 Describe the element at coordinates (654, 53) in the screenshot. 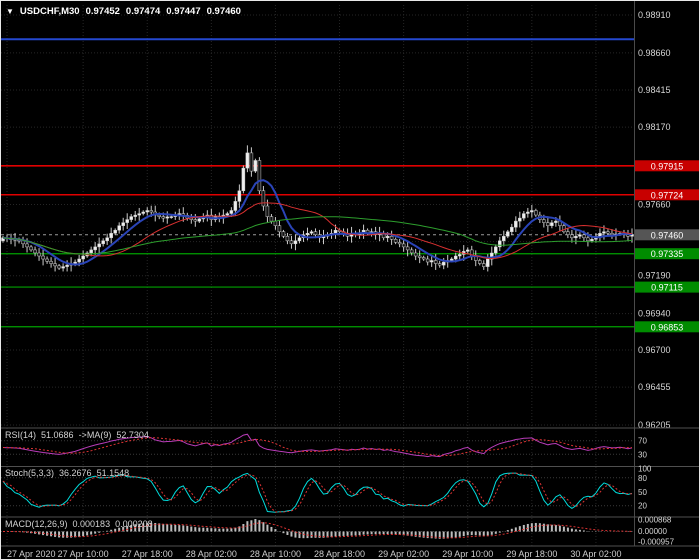

I see `svg-text: 0.98660` at that location.